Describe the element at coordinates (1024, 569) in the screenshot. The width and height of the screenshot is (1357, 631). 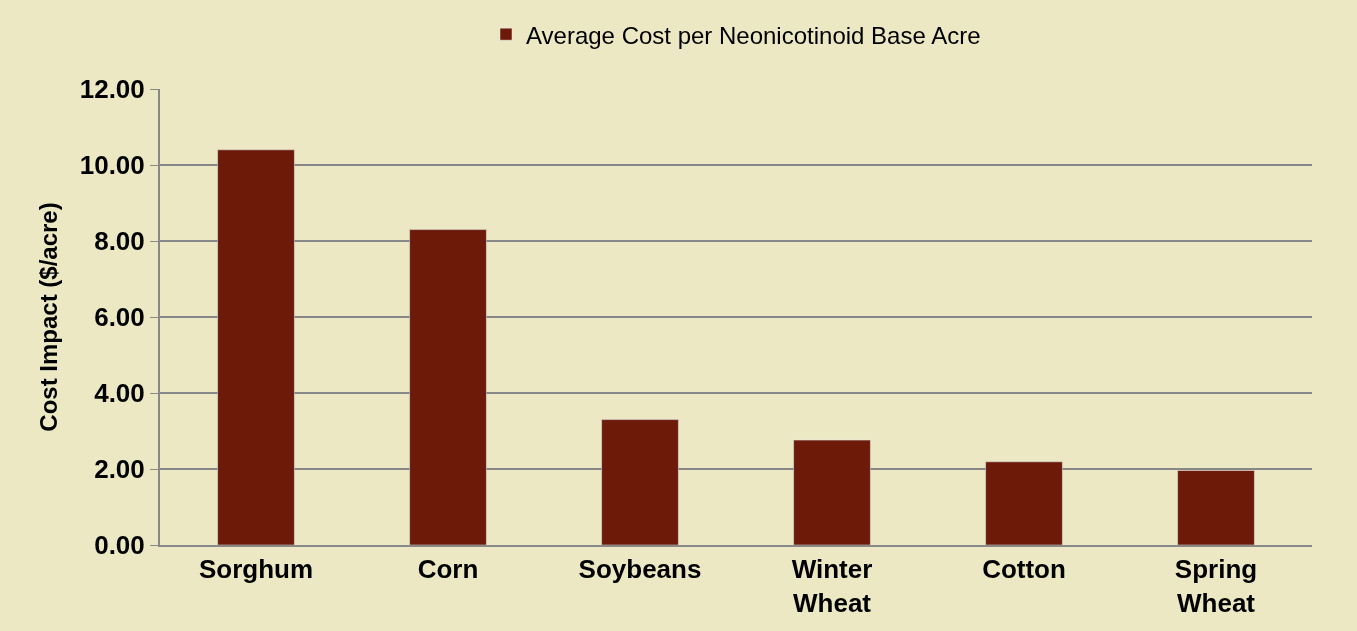
I see `x-tick-label: Cotton` at that location.